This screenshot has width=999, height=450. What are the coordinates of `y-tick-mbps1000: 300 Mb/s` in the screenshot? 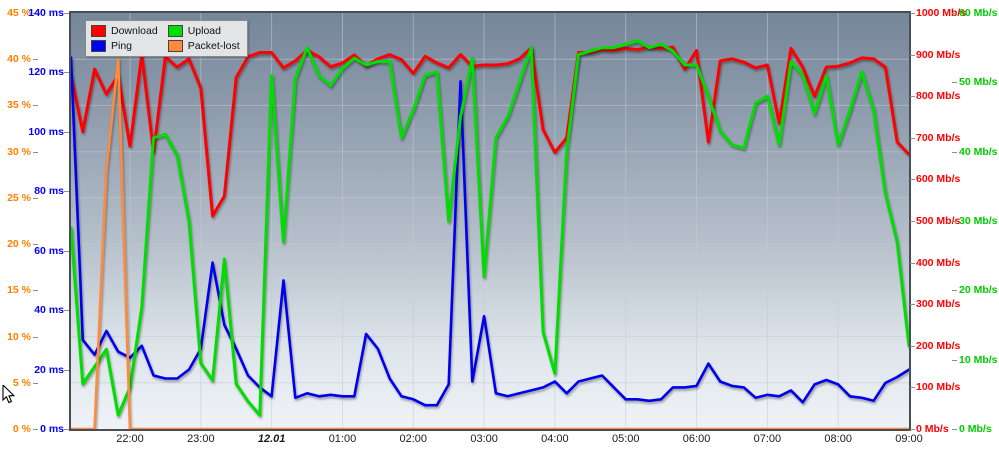 It's located at (938, 304).